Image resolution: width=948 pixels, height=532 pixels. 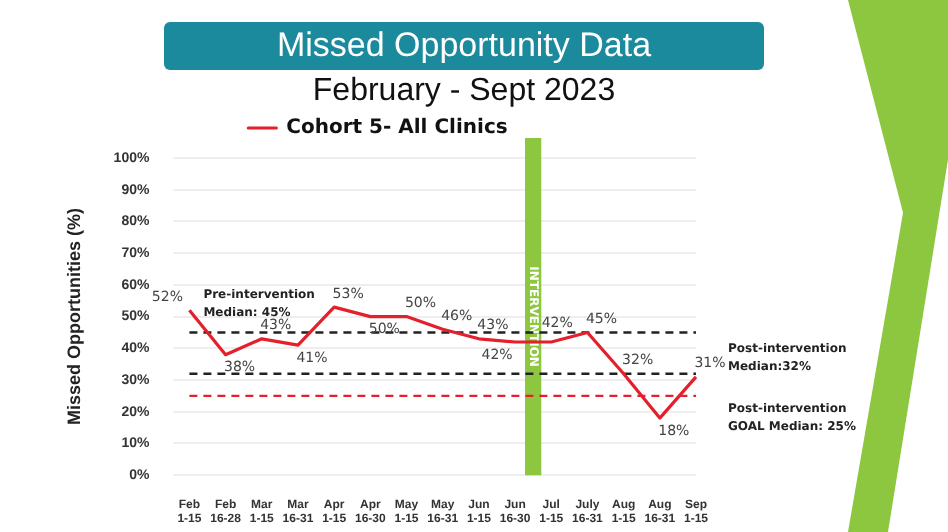 I want to click on y-axis-title: Missed Opportunities (%), so click(x=73, y=317).